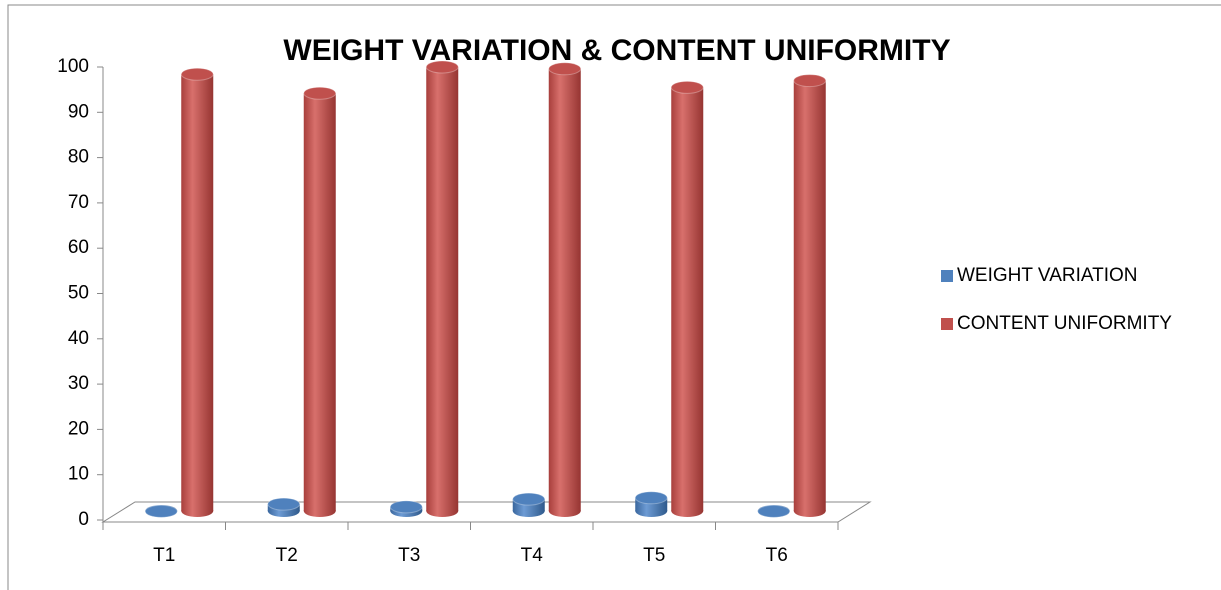 The image size is (1221, 590). What do you see at coordinates (78, 383) in the screenshot?
I see `y-tick-label: 30` at bounding box center [78, 383].